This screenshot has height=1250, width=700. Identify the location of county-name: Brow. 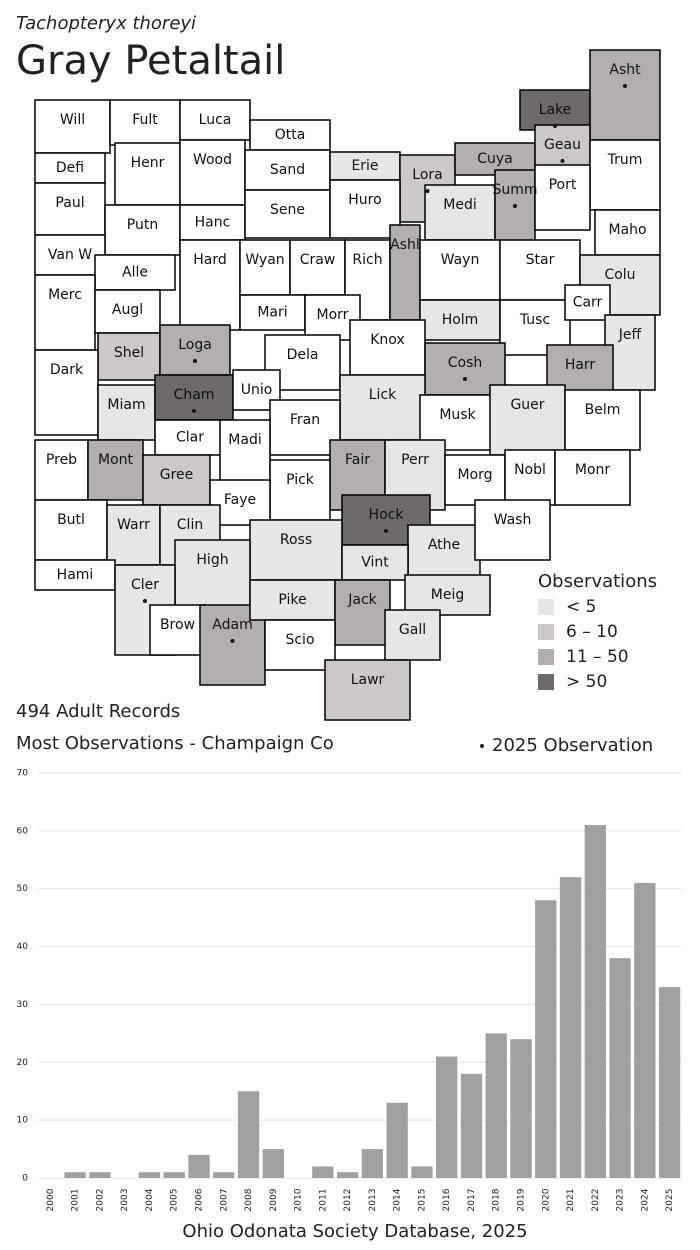
(177, 625).